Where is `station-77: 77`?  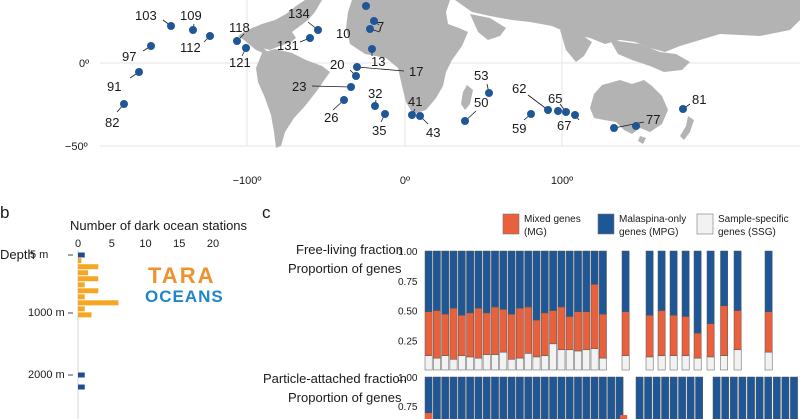
station-77: 77 is located at coordinates (635, 122).